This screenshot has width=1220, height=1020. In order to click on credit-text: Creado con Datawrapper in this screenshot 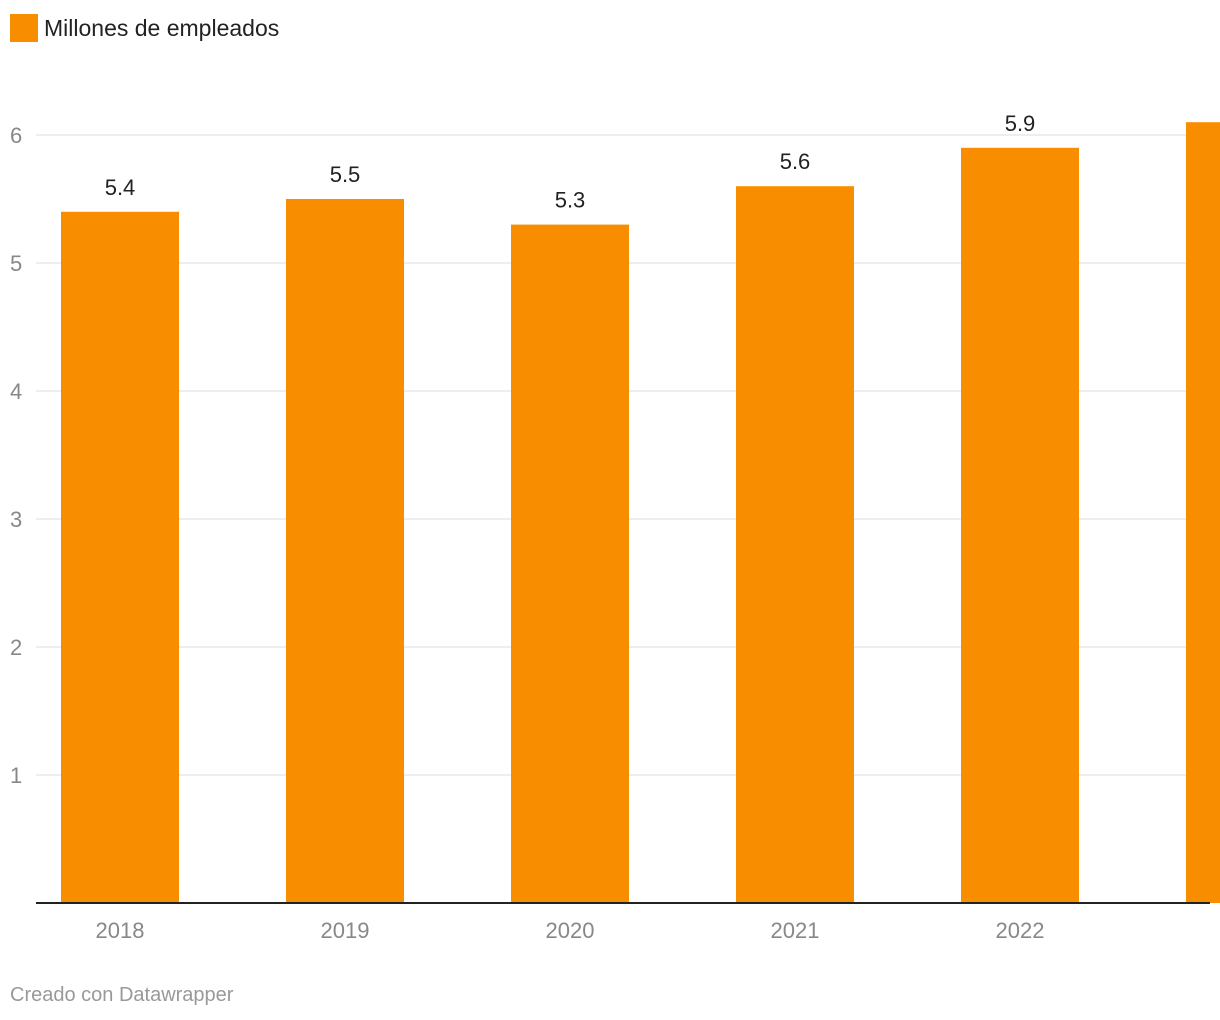, I will do `click(122, 995)`.